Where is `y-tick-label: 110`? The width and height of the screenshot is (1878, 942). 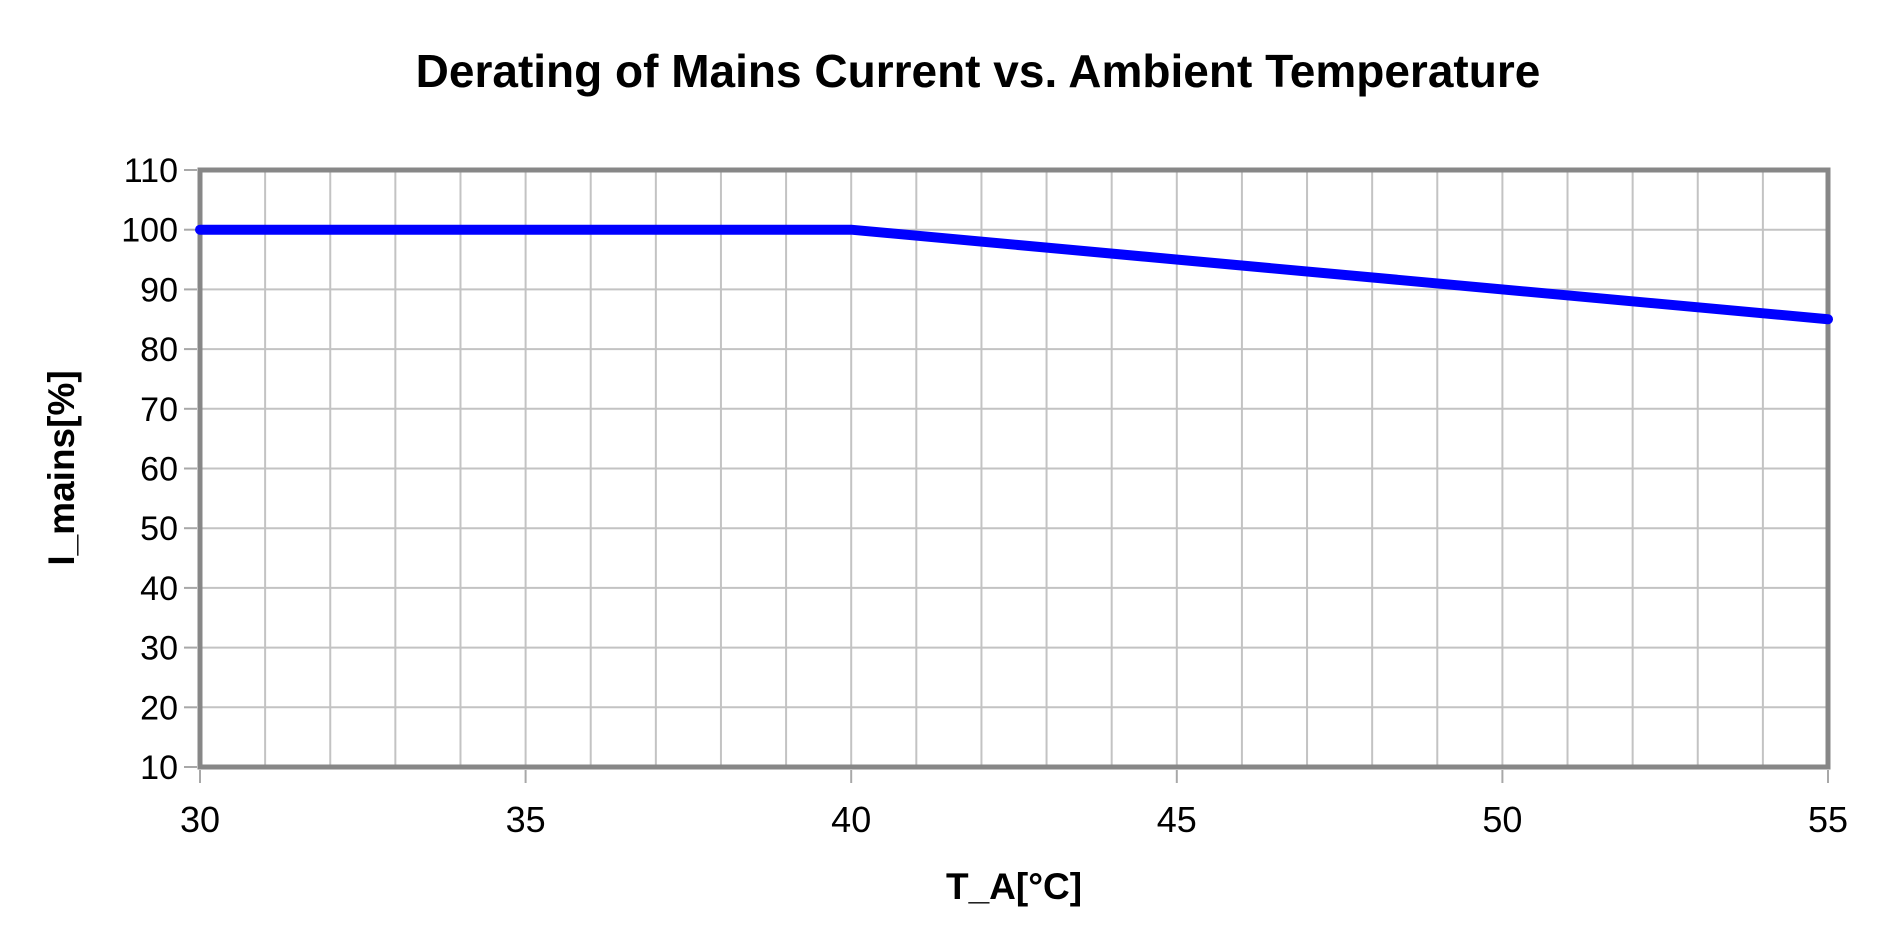 y-tick-label: 110 is located at coordinates (151, 171).